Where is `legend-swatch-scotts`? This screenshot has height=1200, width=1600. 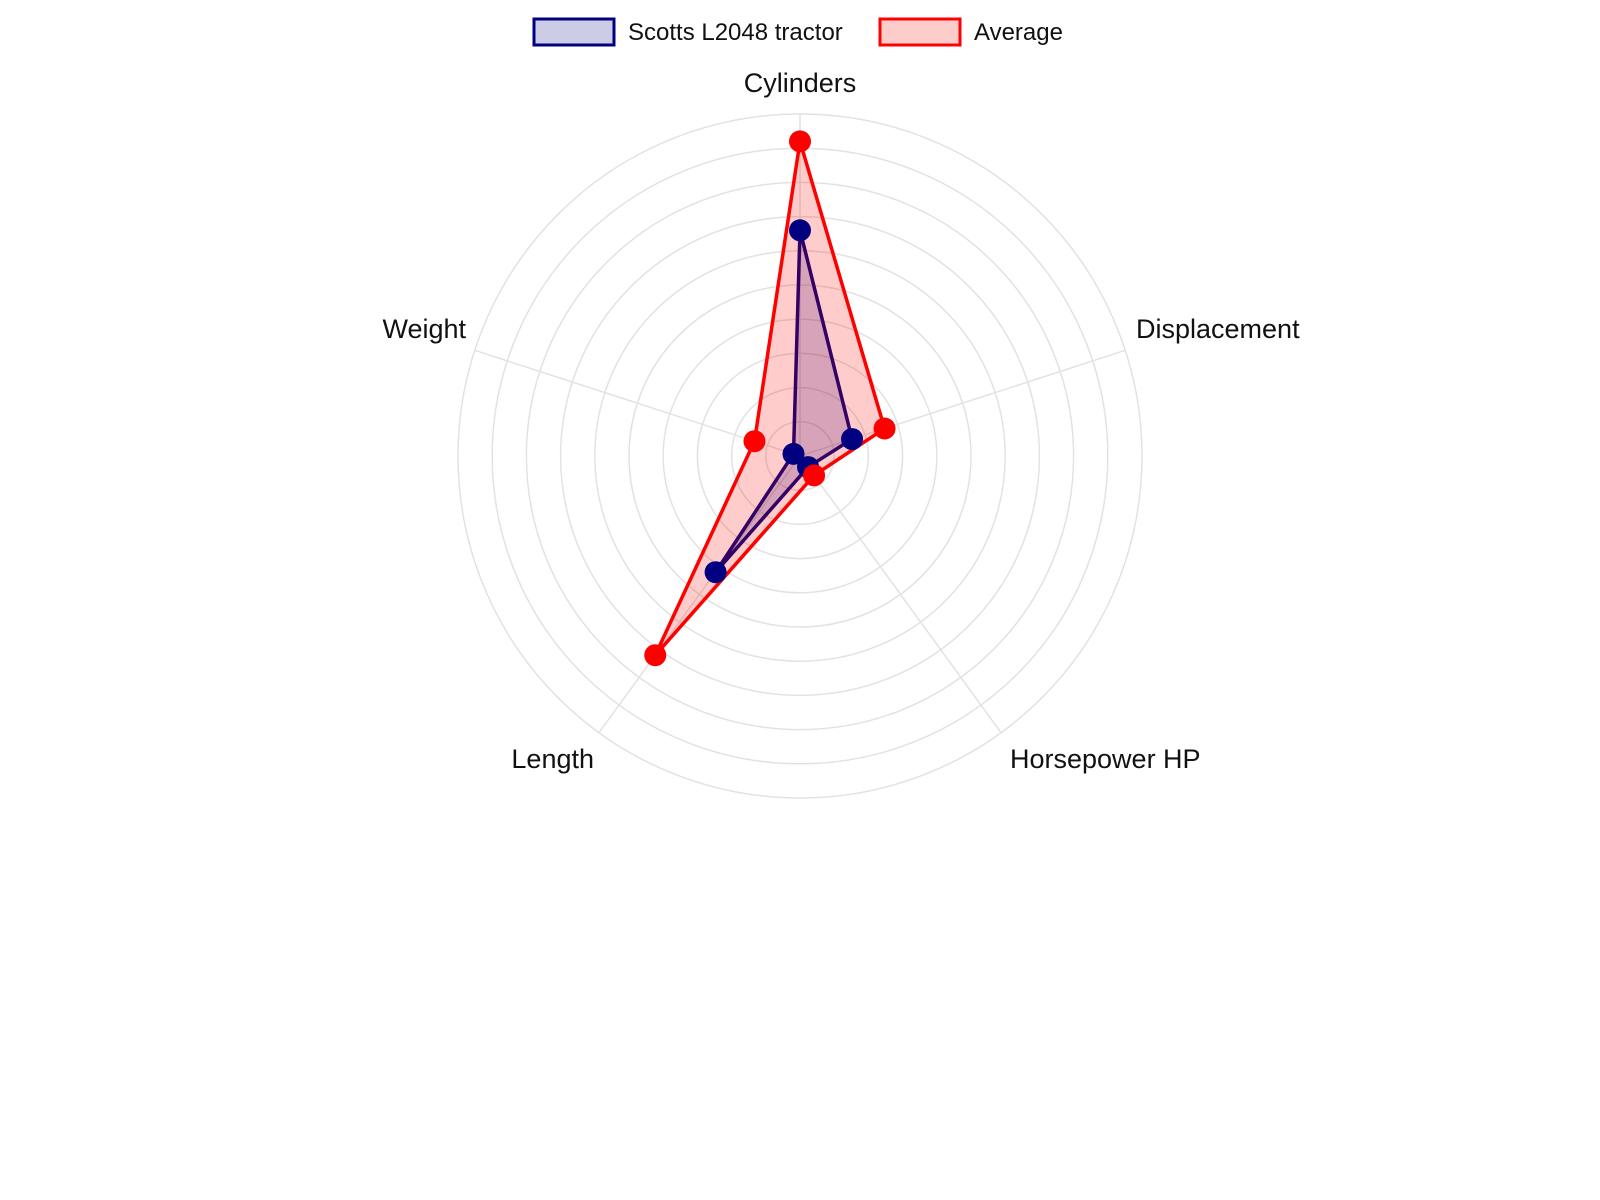
legend-swatch-scotts is located at coordinates (574, 32).